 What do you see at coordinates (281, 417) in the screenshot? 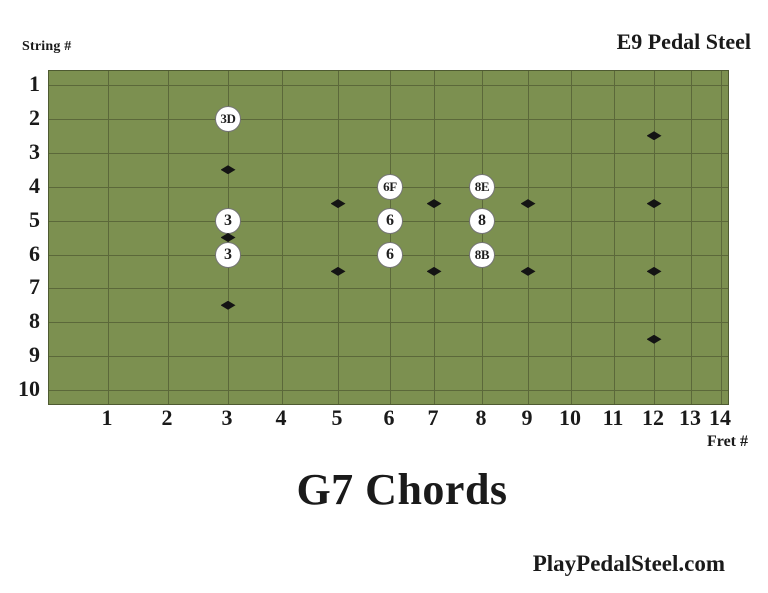
I see `fret-number-label: 4` at bounding box center [281, 417].